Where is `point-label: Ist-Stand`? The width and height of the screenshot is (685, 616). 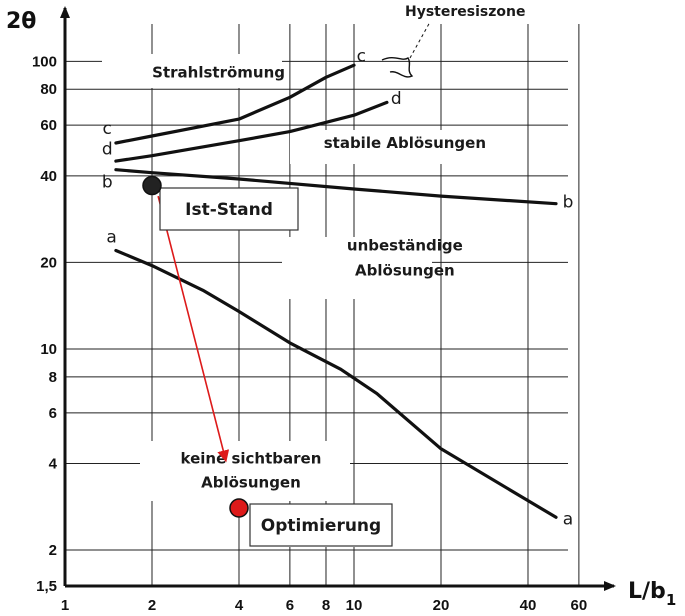
point-label: Ist-Stand is located at coordinates (229, 210).